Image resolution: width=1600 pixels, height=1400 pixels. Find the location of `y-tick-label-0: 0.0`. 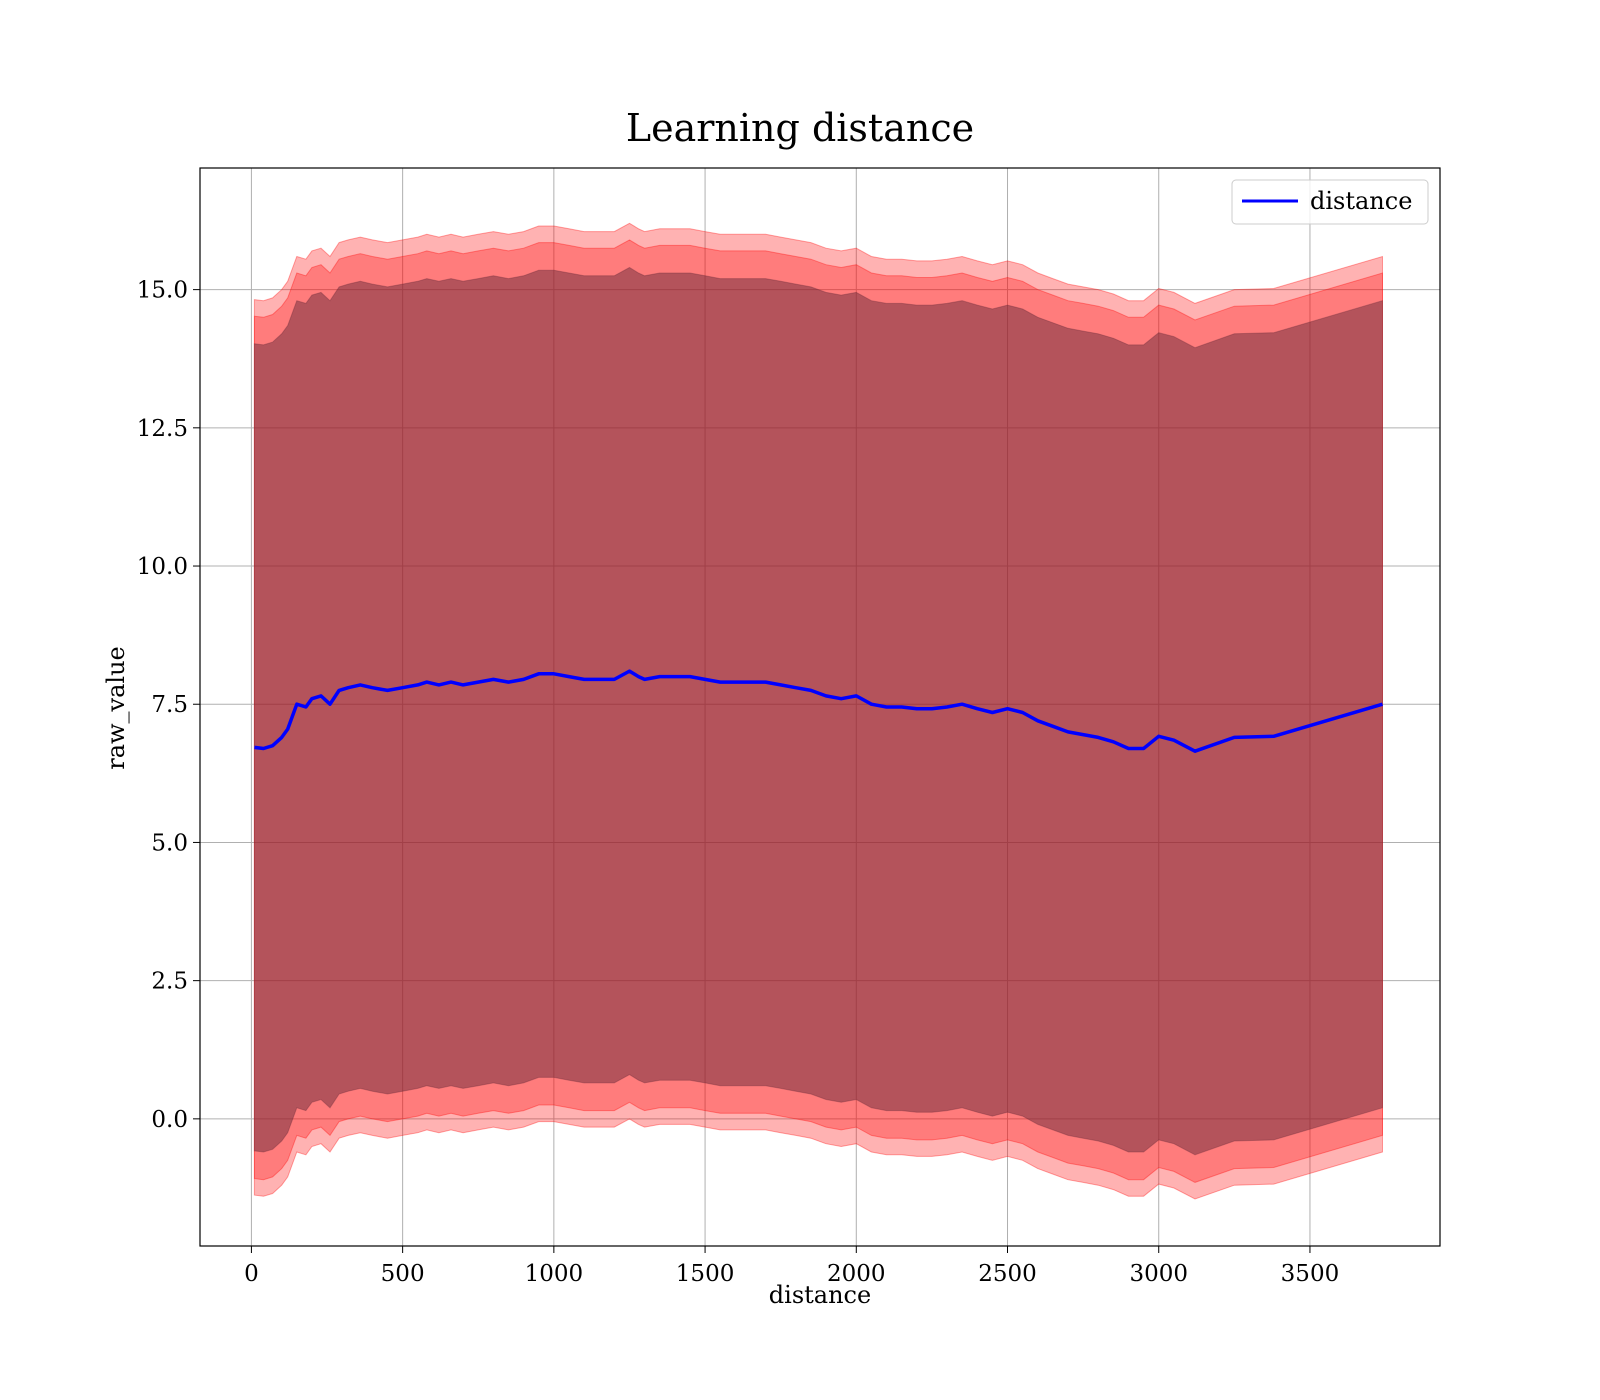

y-tick-label-0: 0.0 is located at coordinates (169, 1120).